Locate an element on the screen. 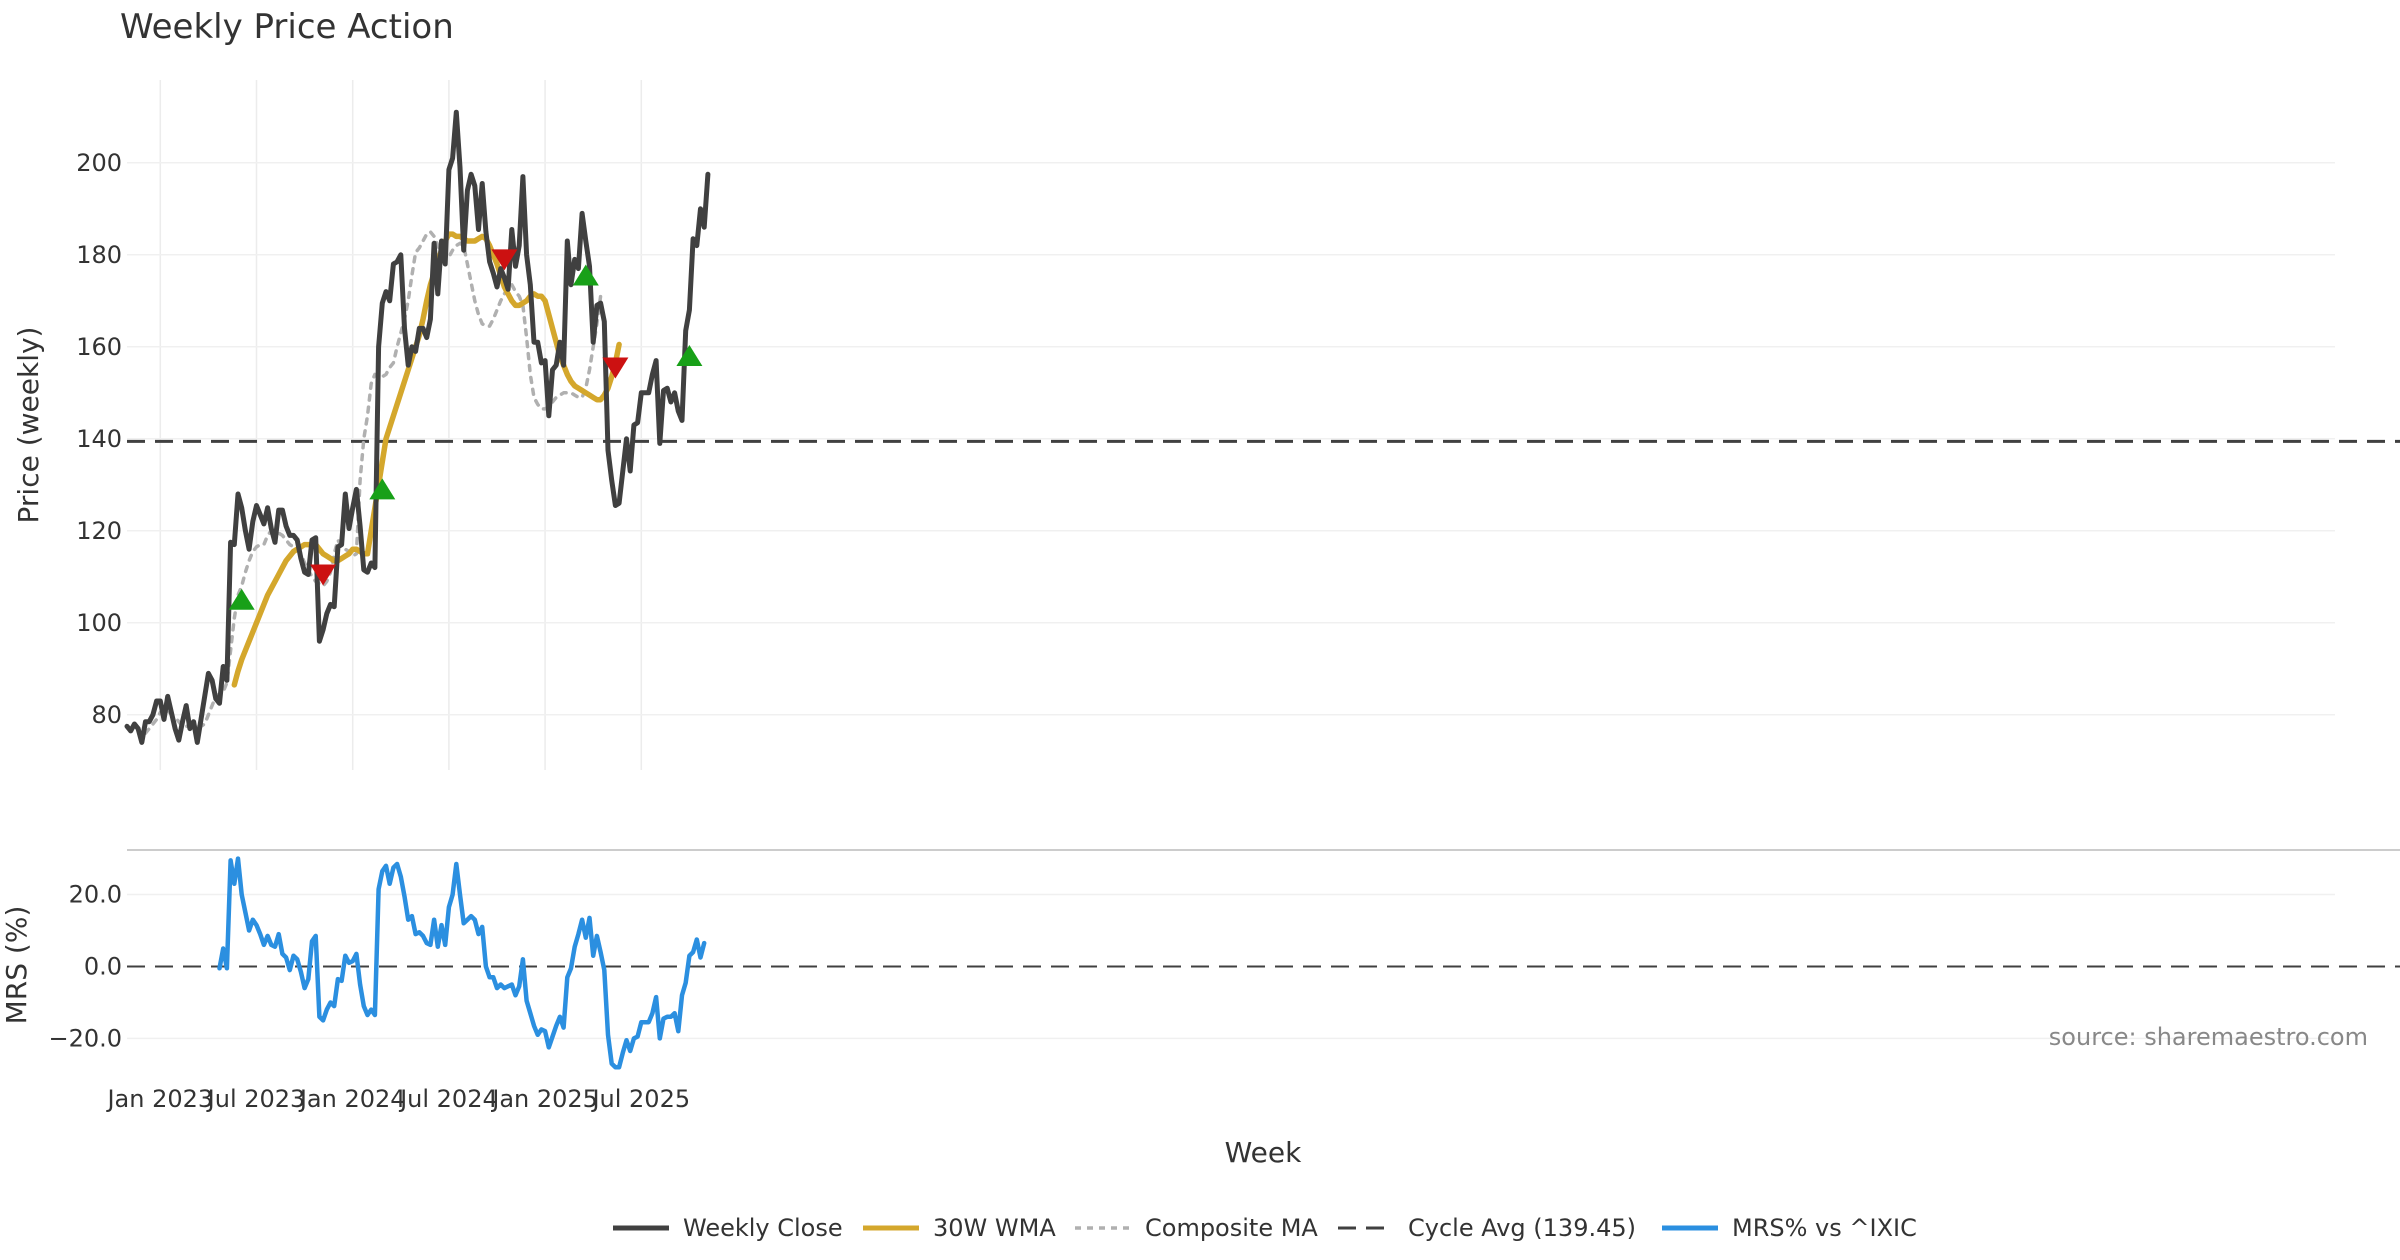  mrs-series is located at coordinates (462, 963).